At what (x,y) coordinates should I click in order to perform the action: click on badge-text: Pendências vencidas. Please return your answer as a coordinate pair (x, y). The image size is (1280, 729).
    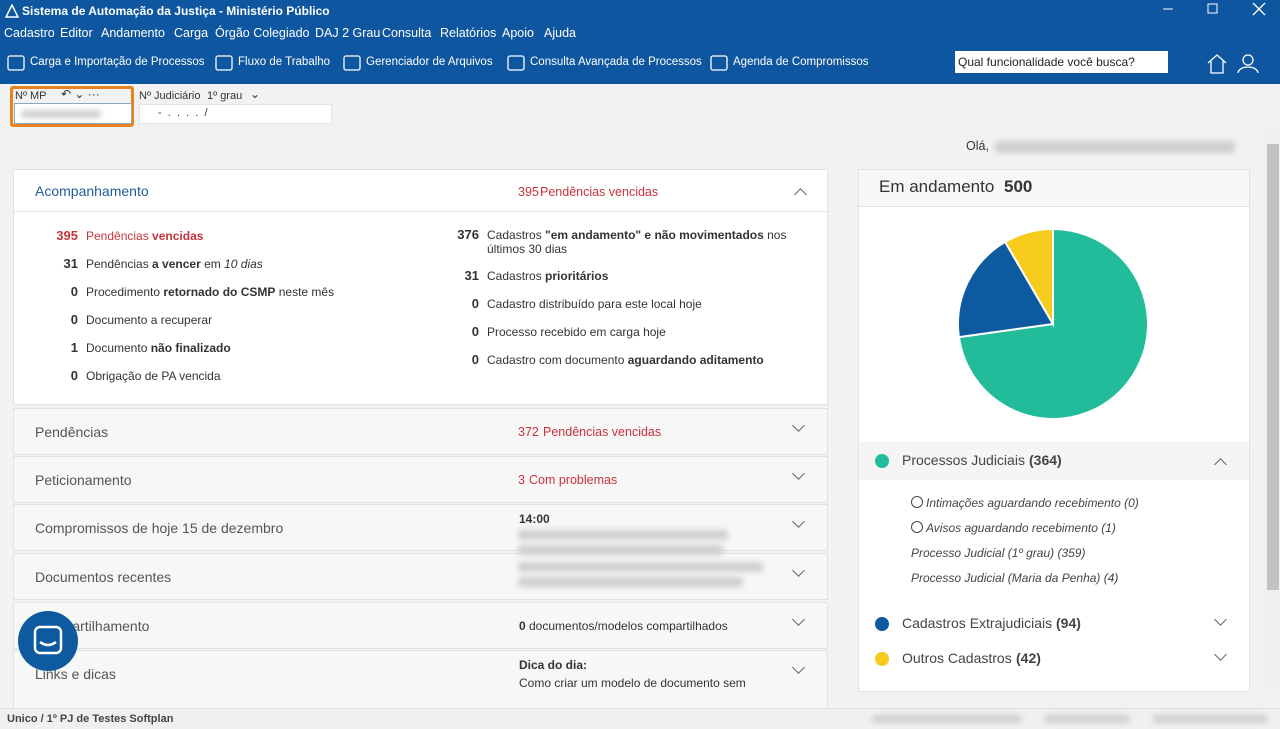
    Looking at the image, I should click on (599, 192).